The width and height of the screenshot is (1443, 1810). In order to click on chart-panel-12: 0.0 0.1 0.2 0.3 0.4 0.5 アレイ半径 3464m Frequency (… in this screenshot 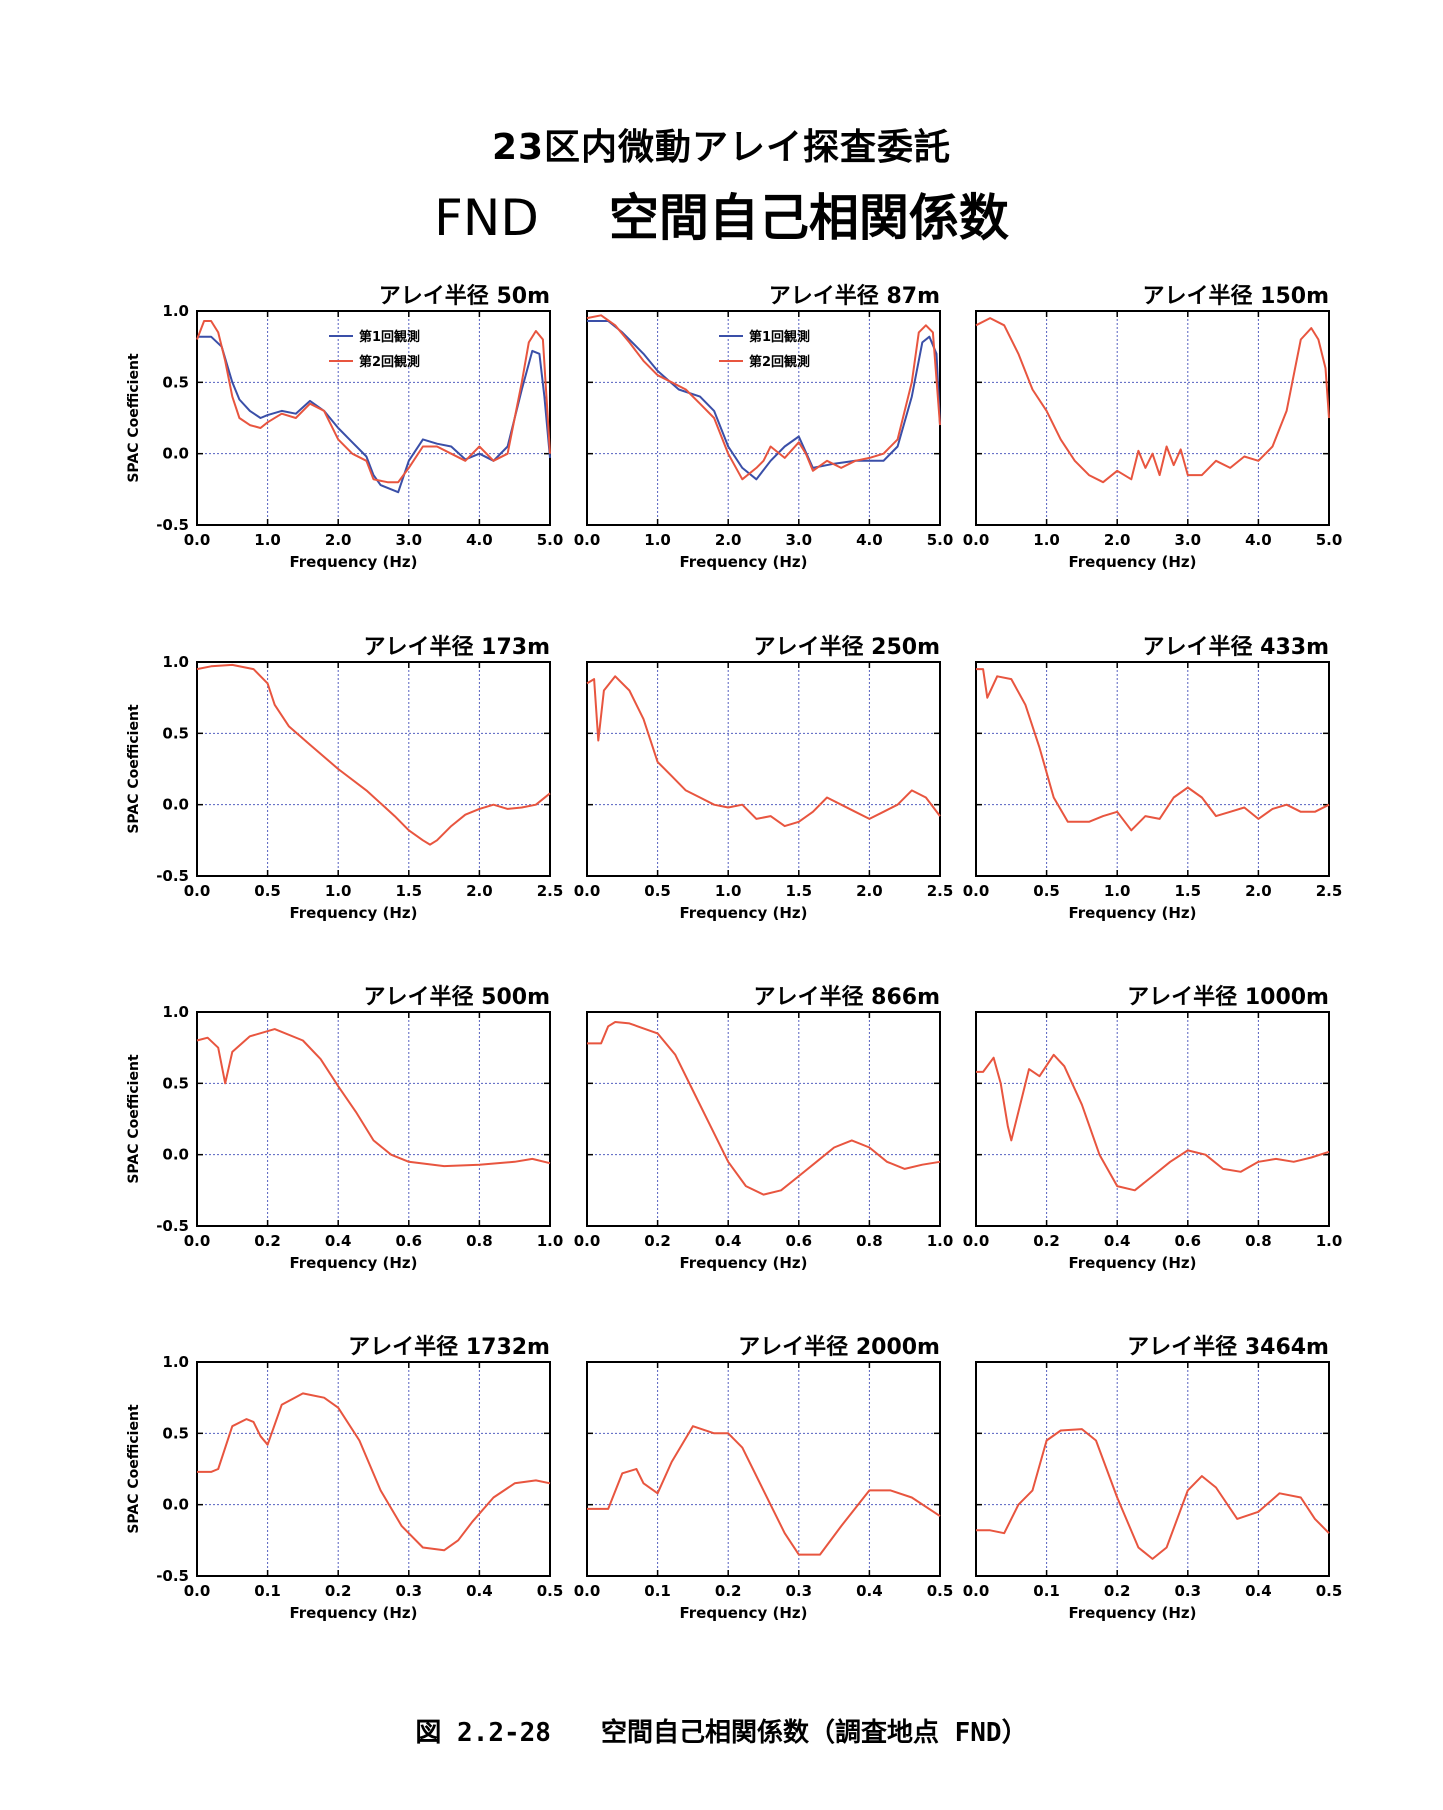, I will do `click(1153, 1478)`.